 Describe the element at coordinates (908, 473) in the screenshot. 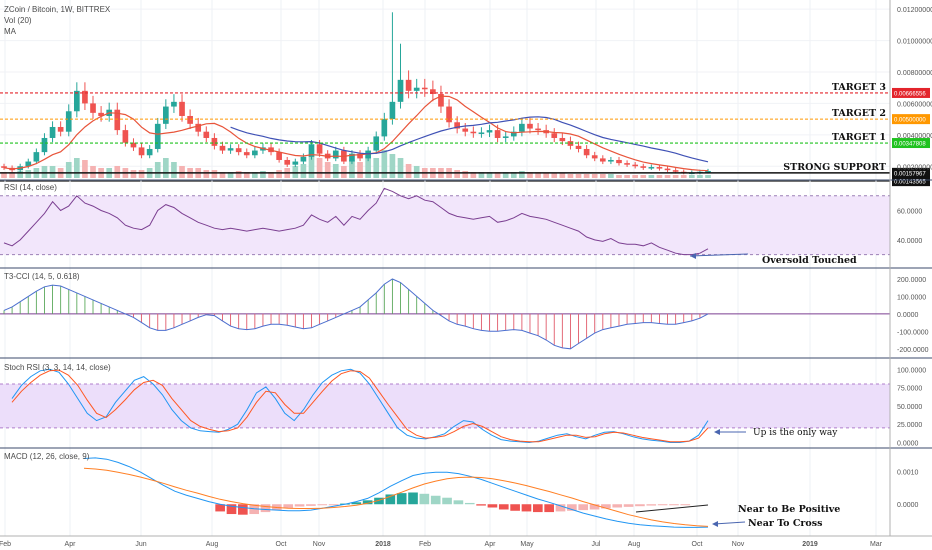

I see `macd-axis-label: 0.0010` at that location.